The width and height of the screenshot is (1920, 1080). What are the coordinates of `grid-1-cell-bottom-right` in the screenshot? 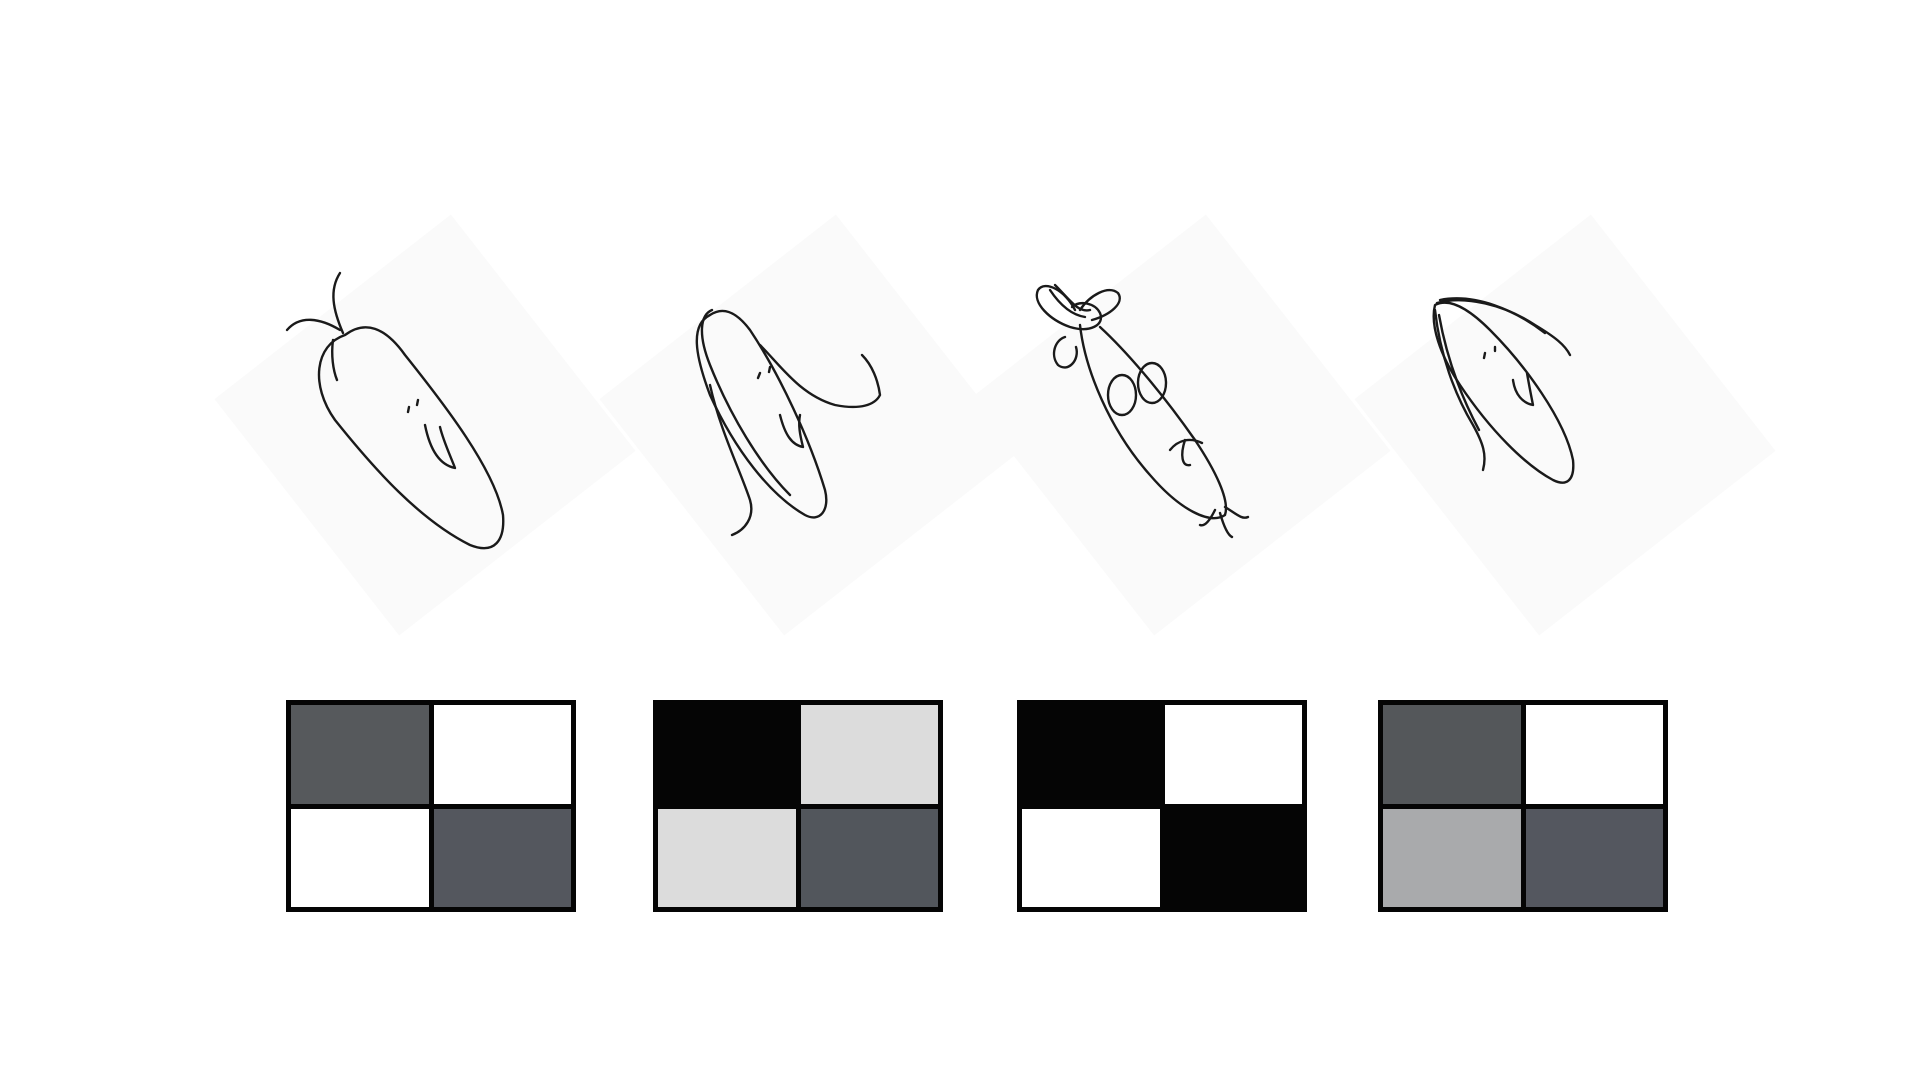 It's located at (502, 857).